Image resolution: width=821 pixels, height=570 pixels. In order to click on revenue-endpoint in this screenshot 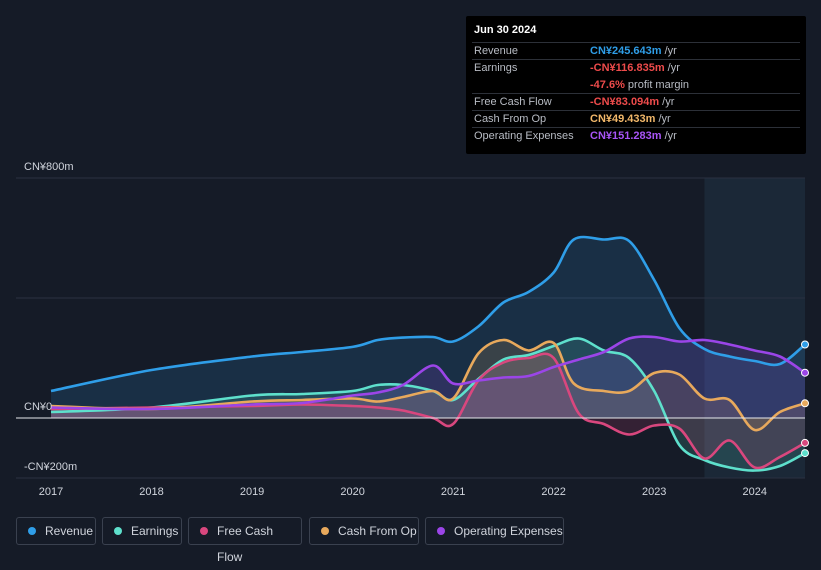, I will do `click(805, 344)`.